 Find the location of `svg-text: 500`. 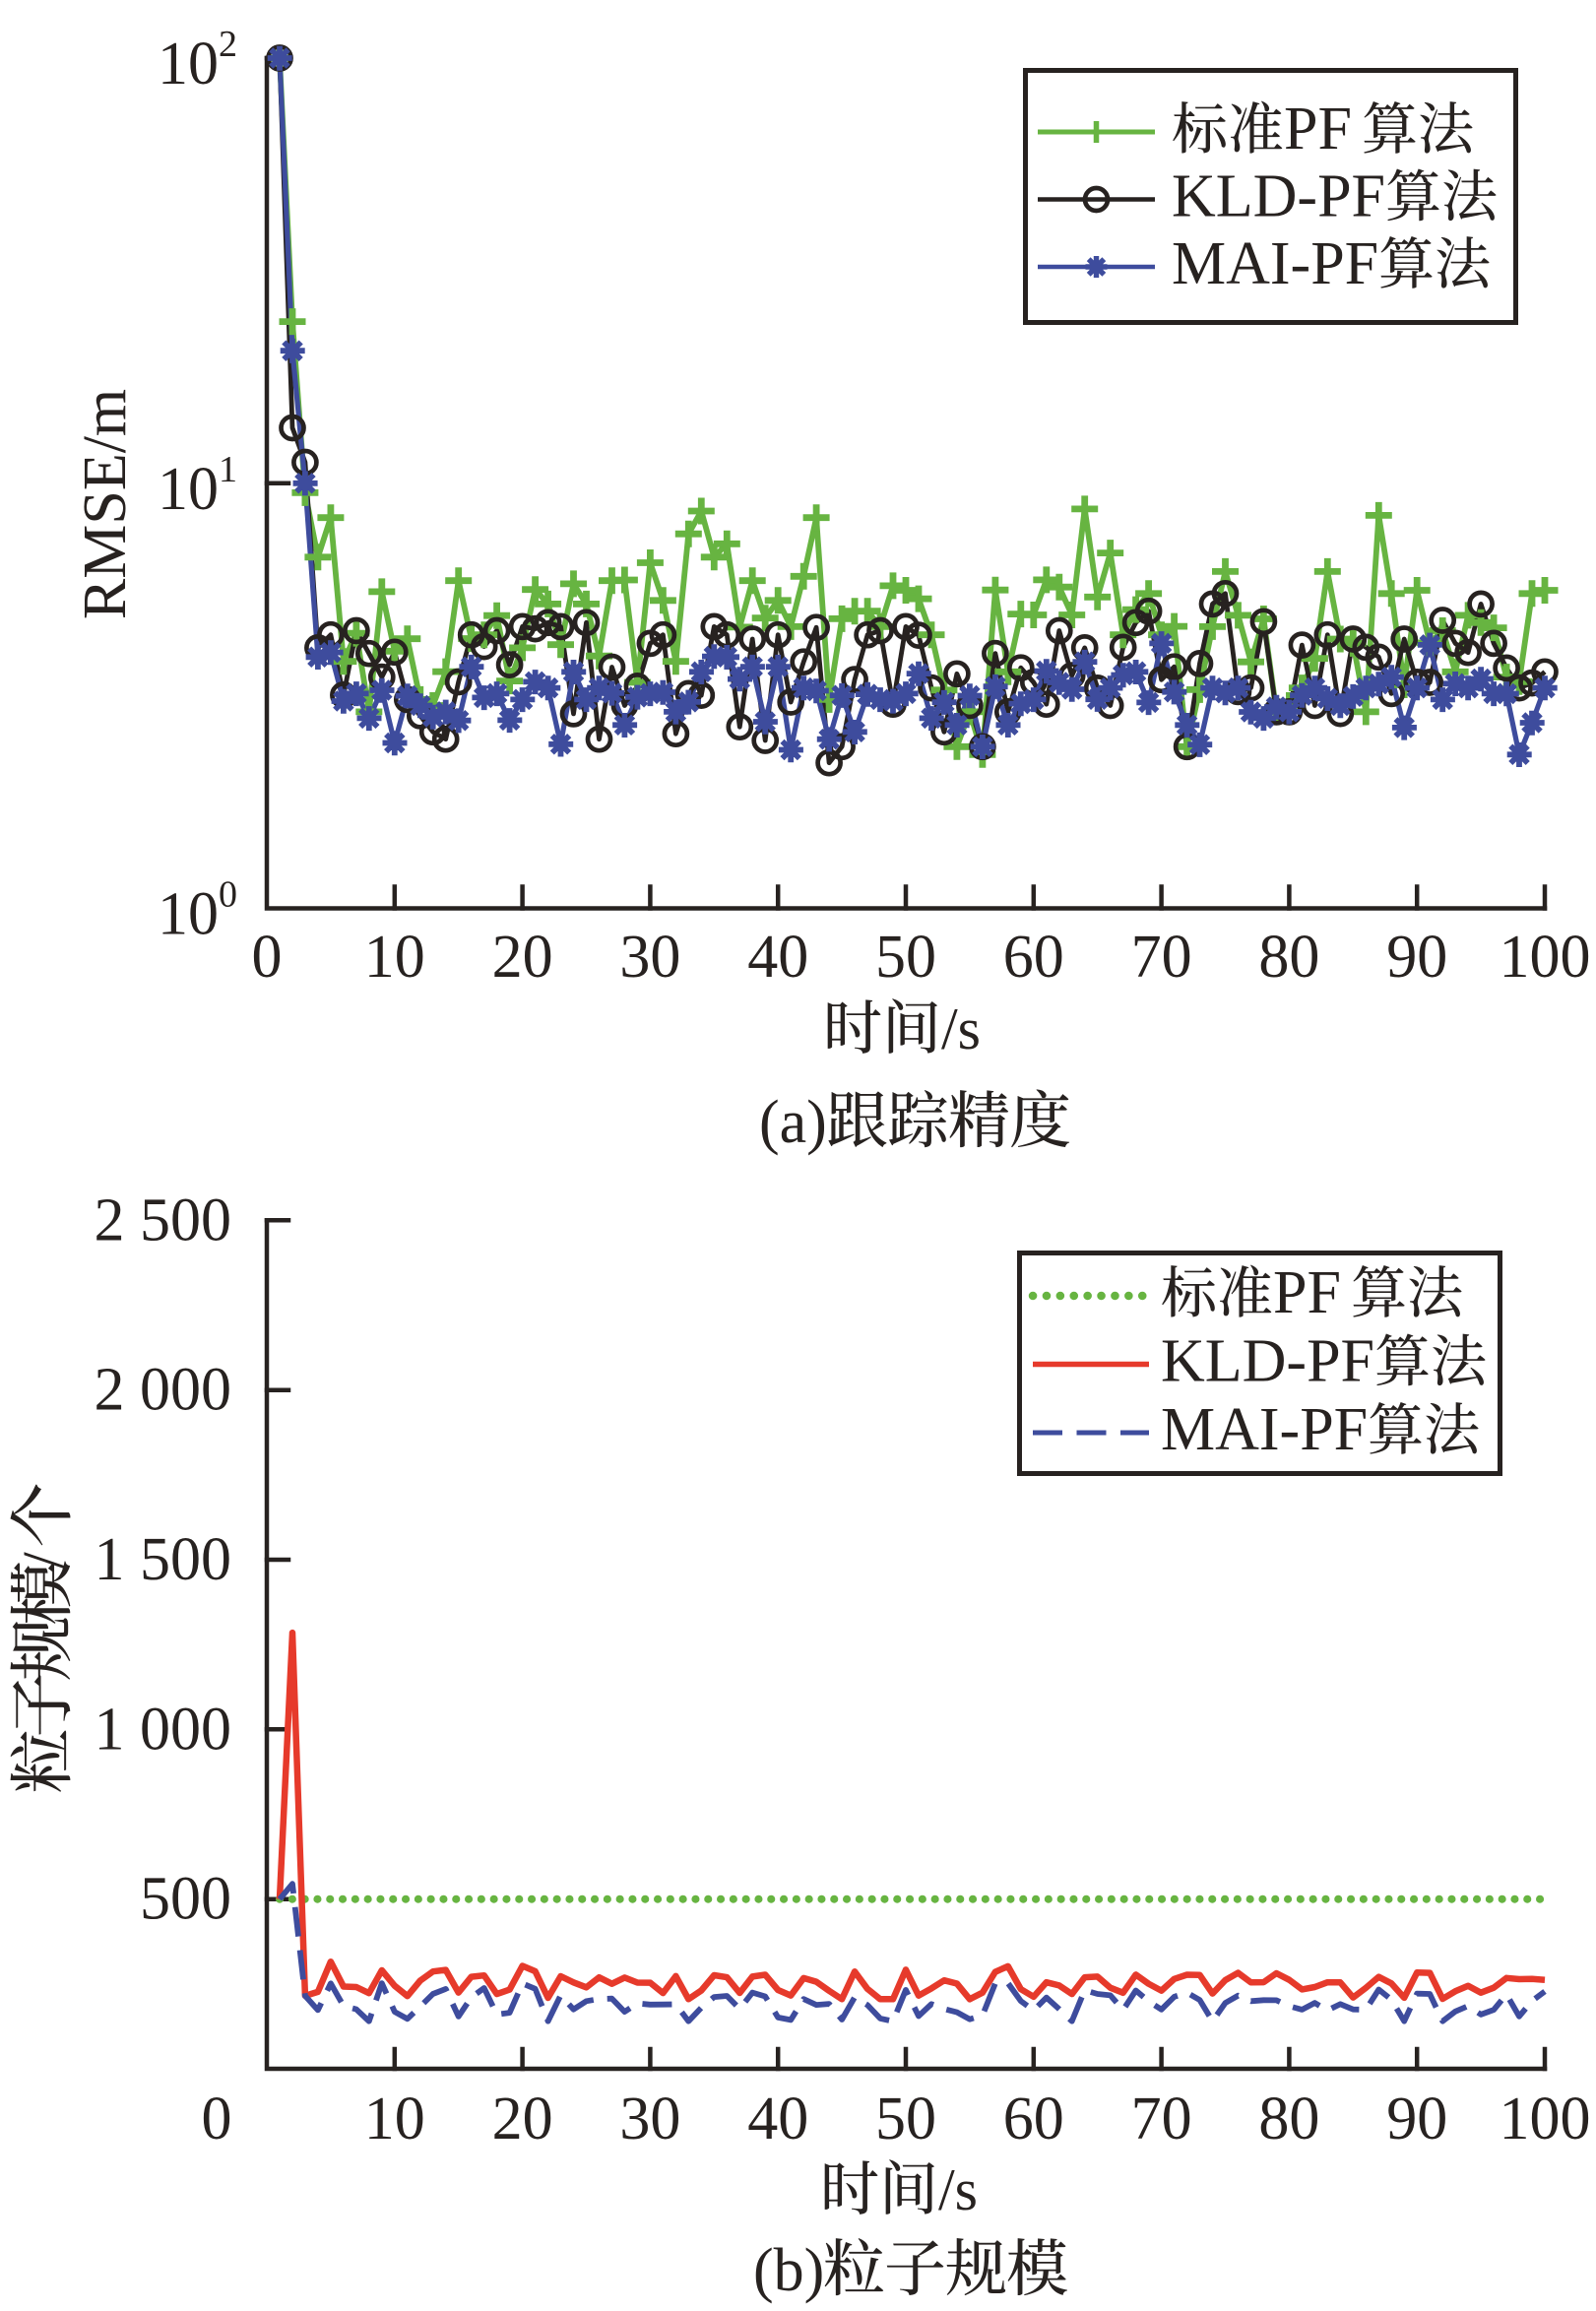

svg-text: 500 is located at coordinates (185, 1899).